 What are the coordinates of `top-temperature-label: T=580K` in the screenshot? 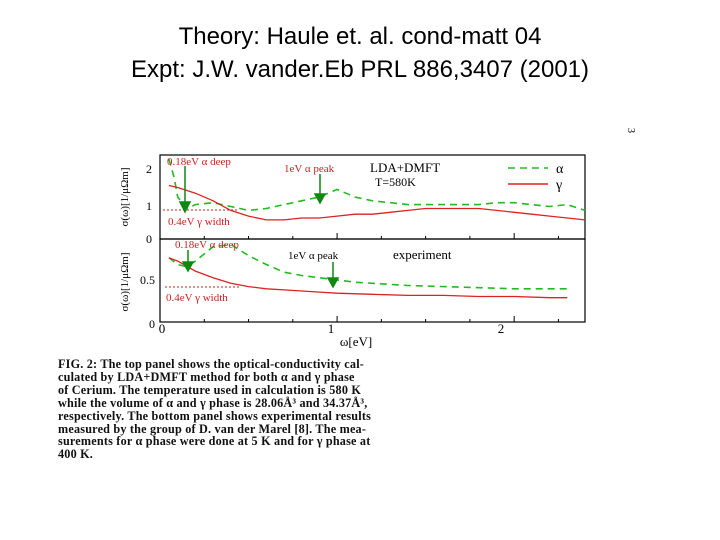 It's located at (395, 182).